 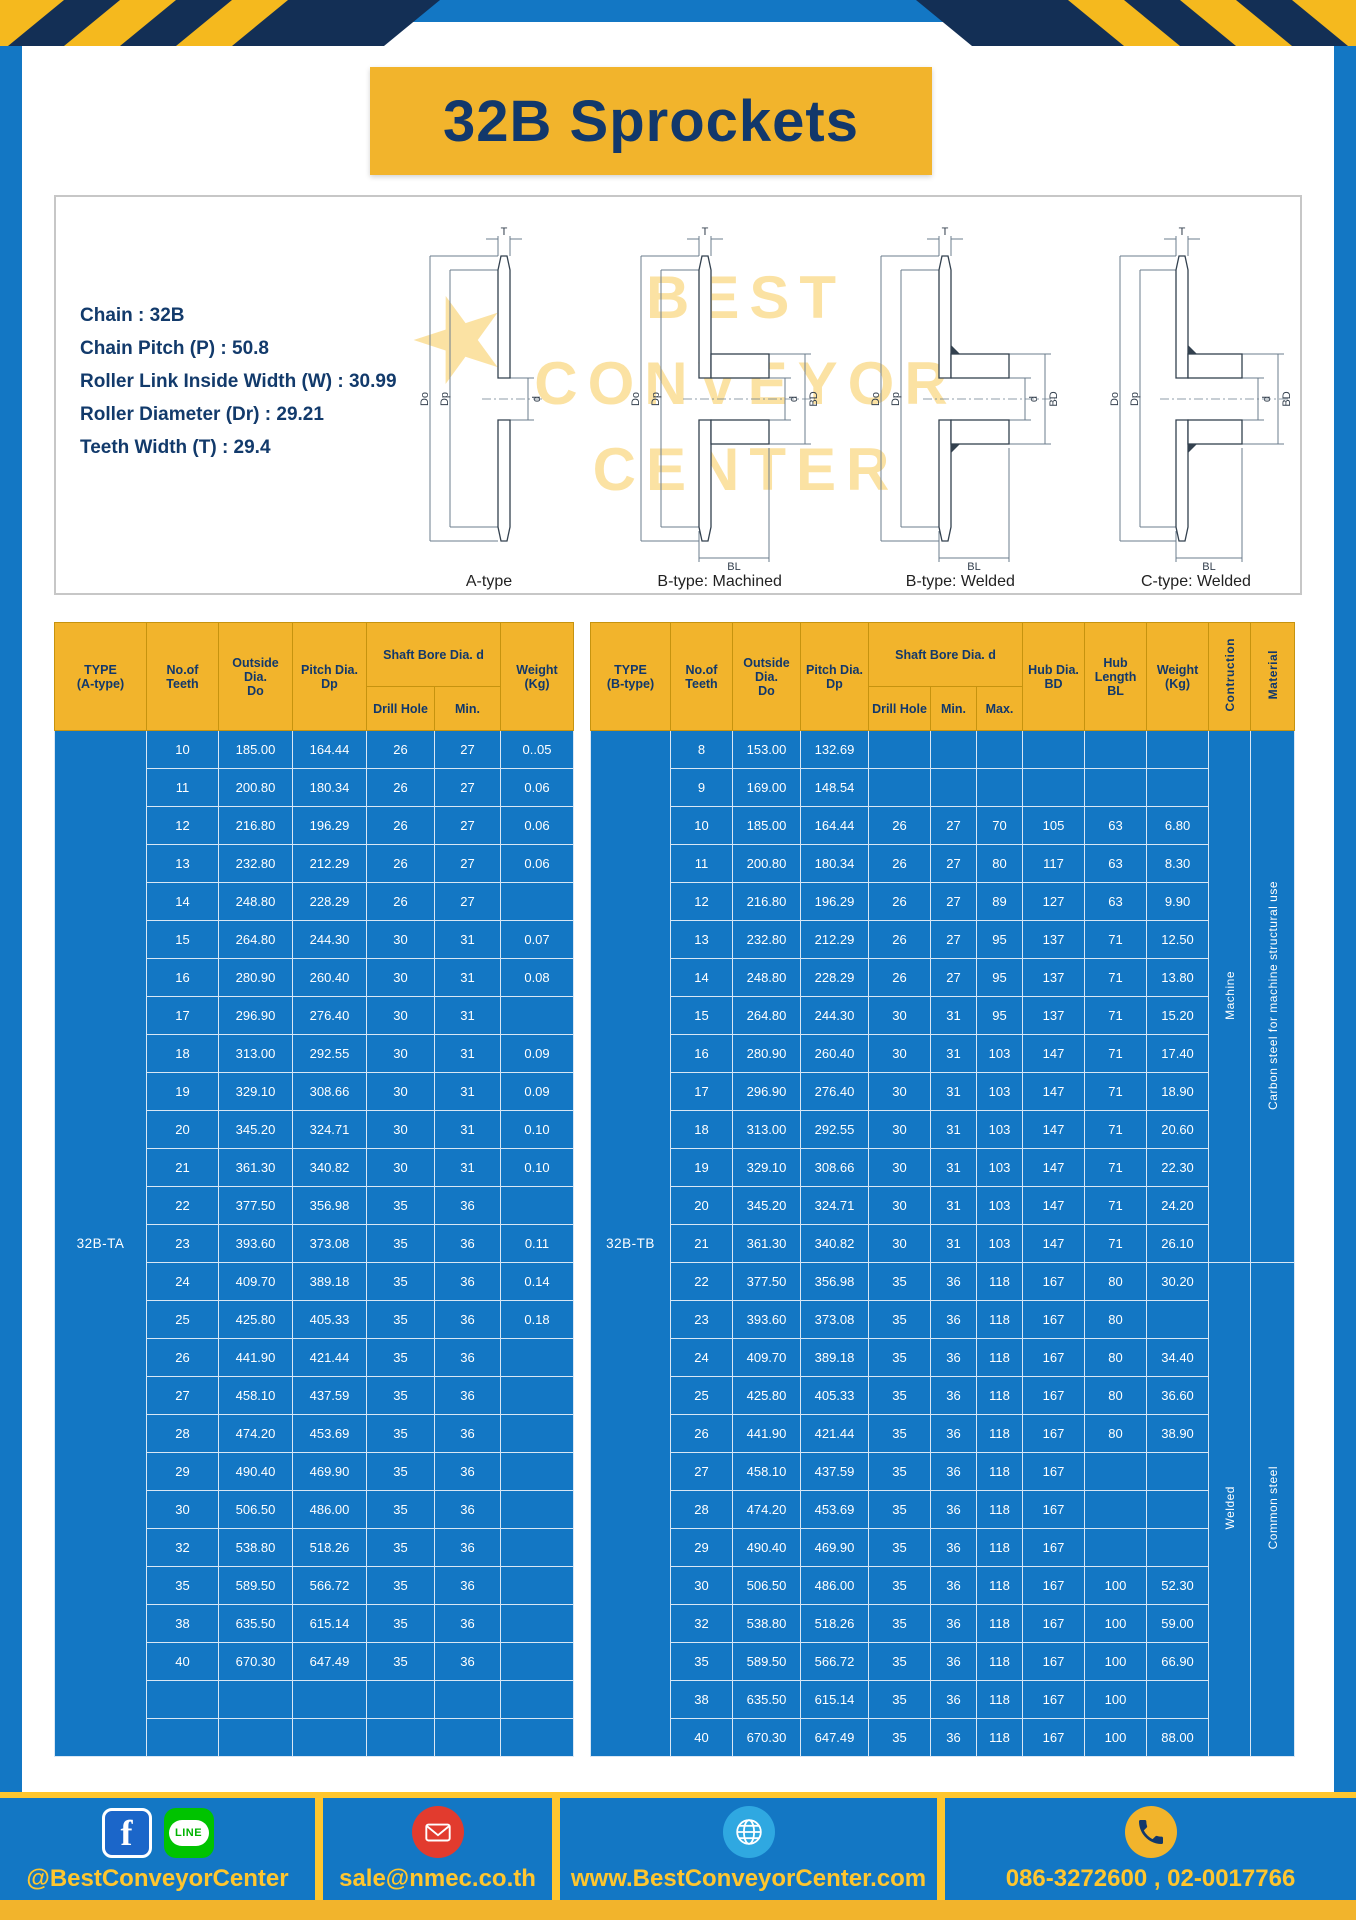 I want to click on sprocket-plate-and-hub, so click(x=734, y=398).